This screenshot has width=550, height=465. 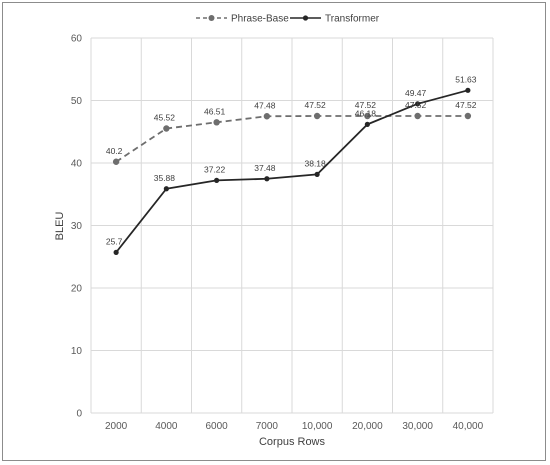 What do you see at coordinates (317, 426) in the screenshot?
I see `x-tick-label: 10,000` at bounding box center [317, 426].